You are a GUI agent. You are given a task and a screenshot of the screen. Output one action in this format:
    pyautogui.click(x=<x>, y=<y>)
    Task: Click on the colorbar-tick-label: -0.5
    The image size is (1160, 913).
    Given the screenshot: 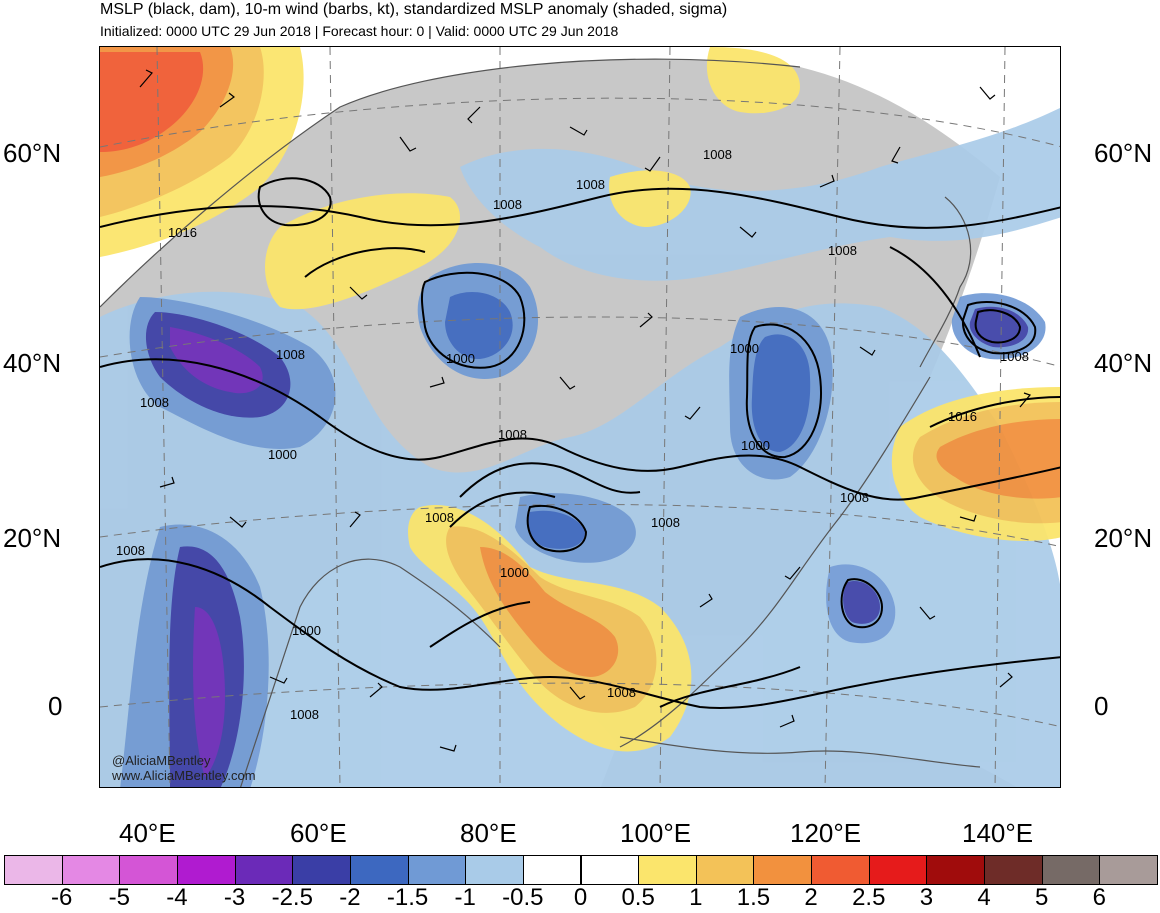 What is the action you would take?
    pyautogui.click(x=523, y=897)
    